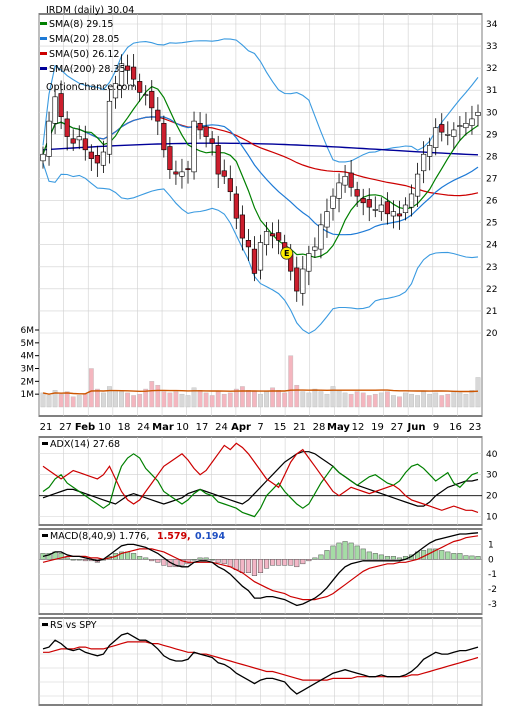 The width and height of the screenshot is (526, 706). I want to click on x-tick-label: 21, so click(299, 427).